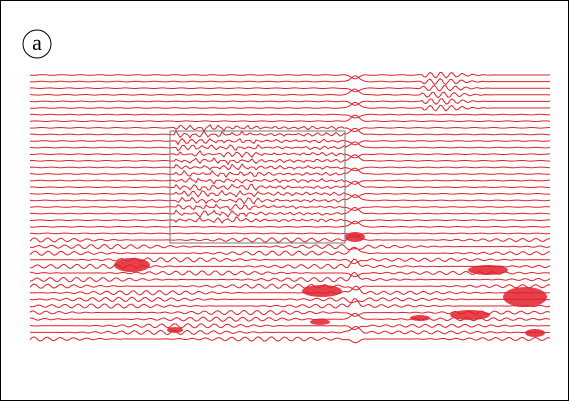  I want to click on panel-label: a, so click(37, 42).